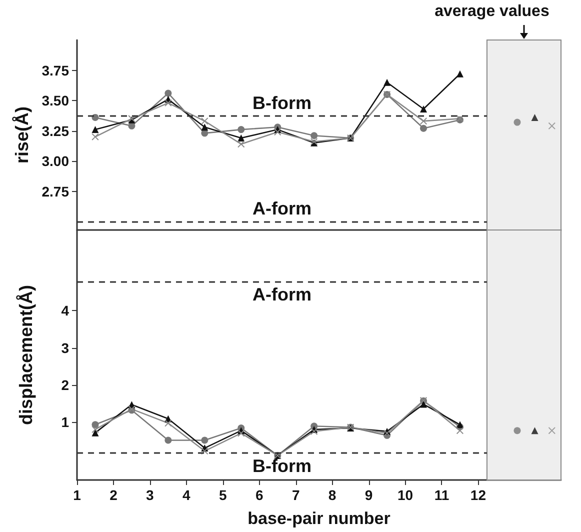  Describe the element at coordinates (65, 348) in the screenshot. I see `y-tick-label: 3` at that location.